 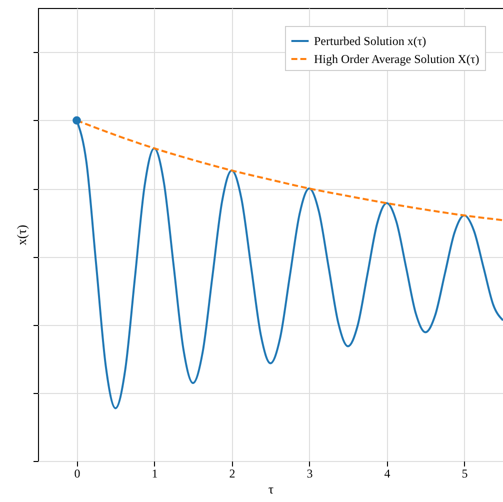 I want to click on y-axis-title: x(τ), so click(x=21, y=235).